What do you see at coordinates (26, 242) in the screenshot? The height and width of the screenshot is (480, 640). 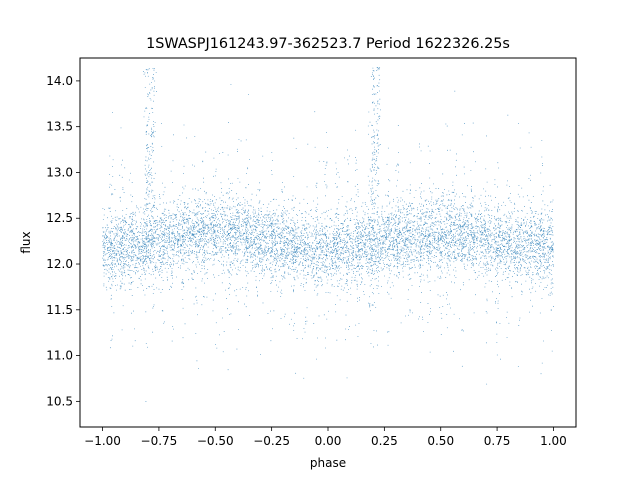 I see `y-axis-label: flux` at bounding box center [26, 242].